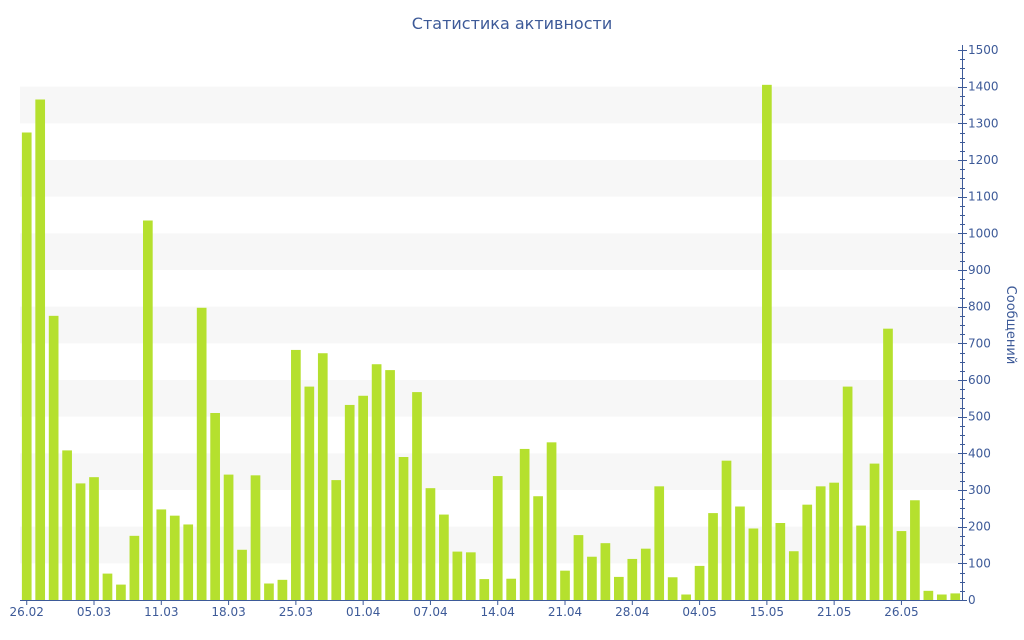 This screenshot has height=640, width=1024. I want to click on y-tick-label: 100, so click(979, 563).